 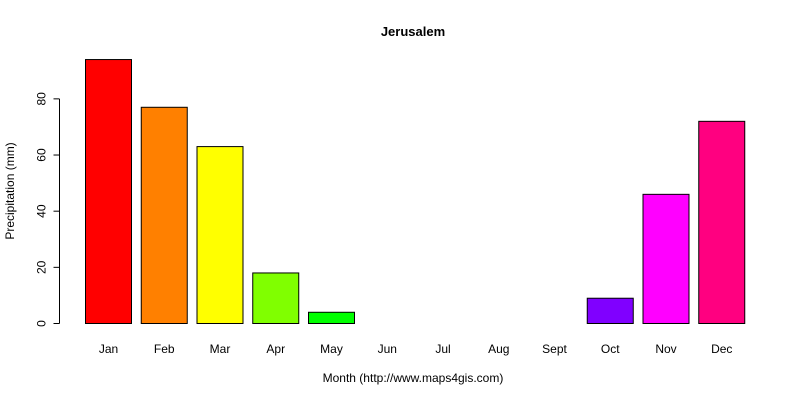 I want to click on chart-title: Jerusalem, so click(x=413, y=31).